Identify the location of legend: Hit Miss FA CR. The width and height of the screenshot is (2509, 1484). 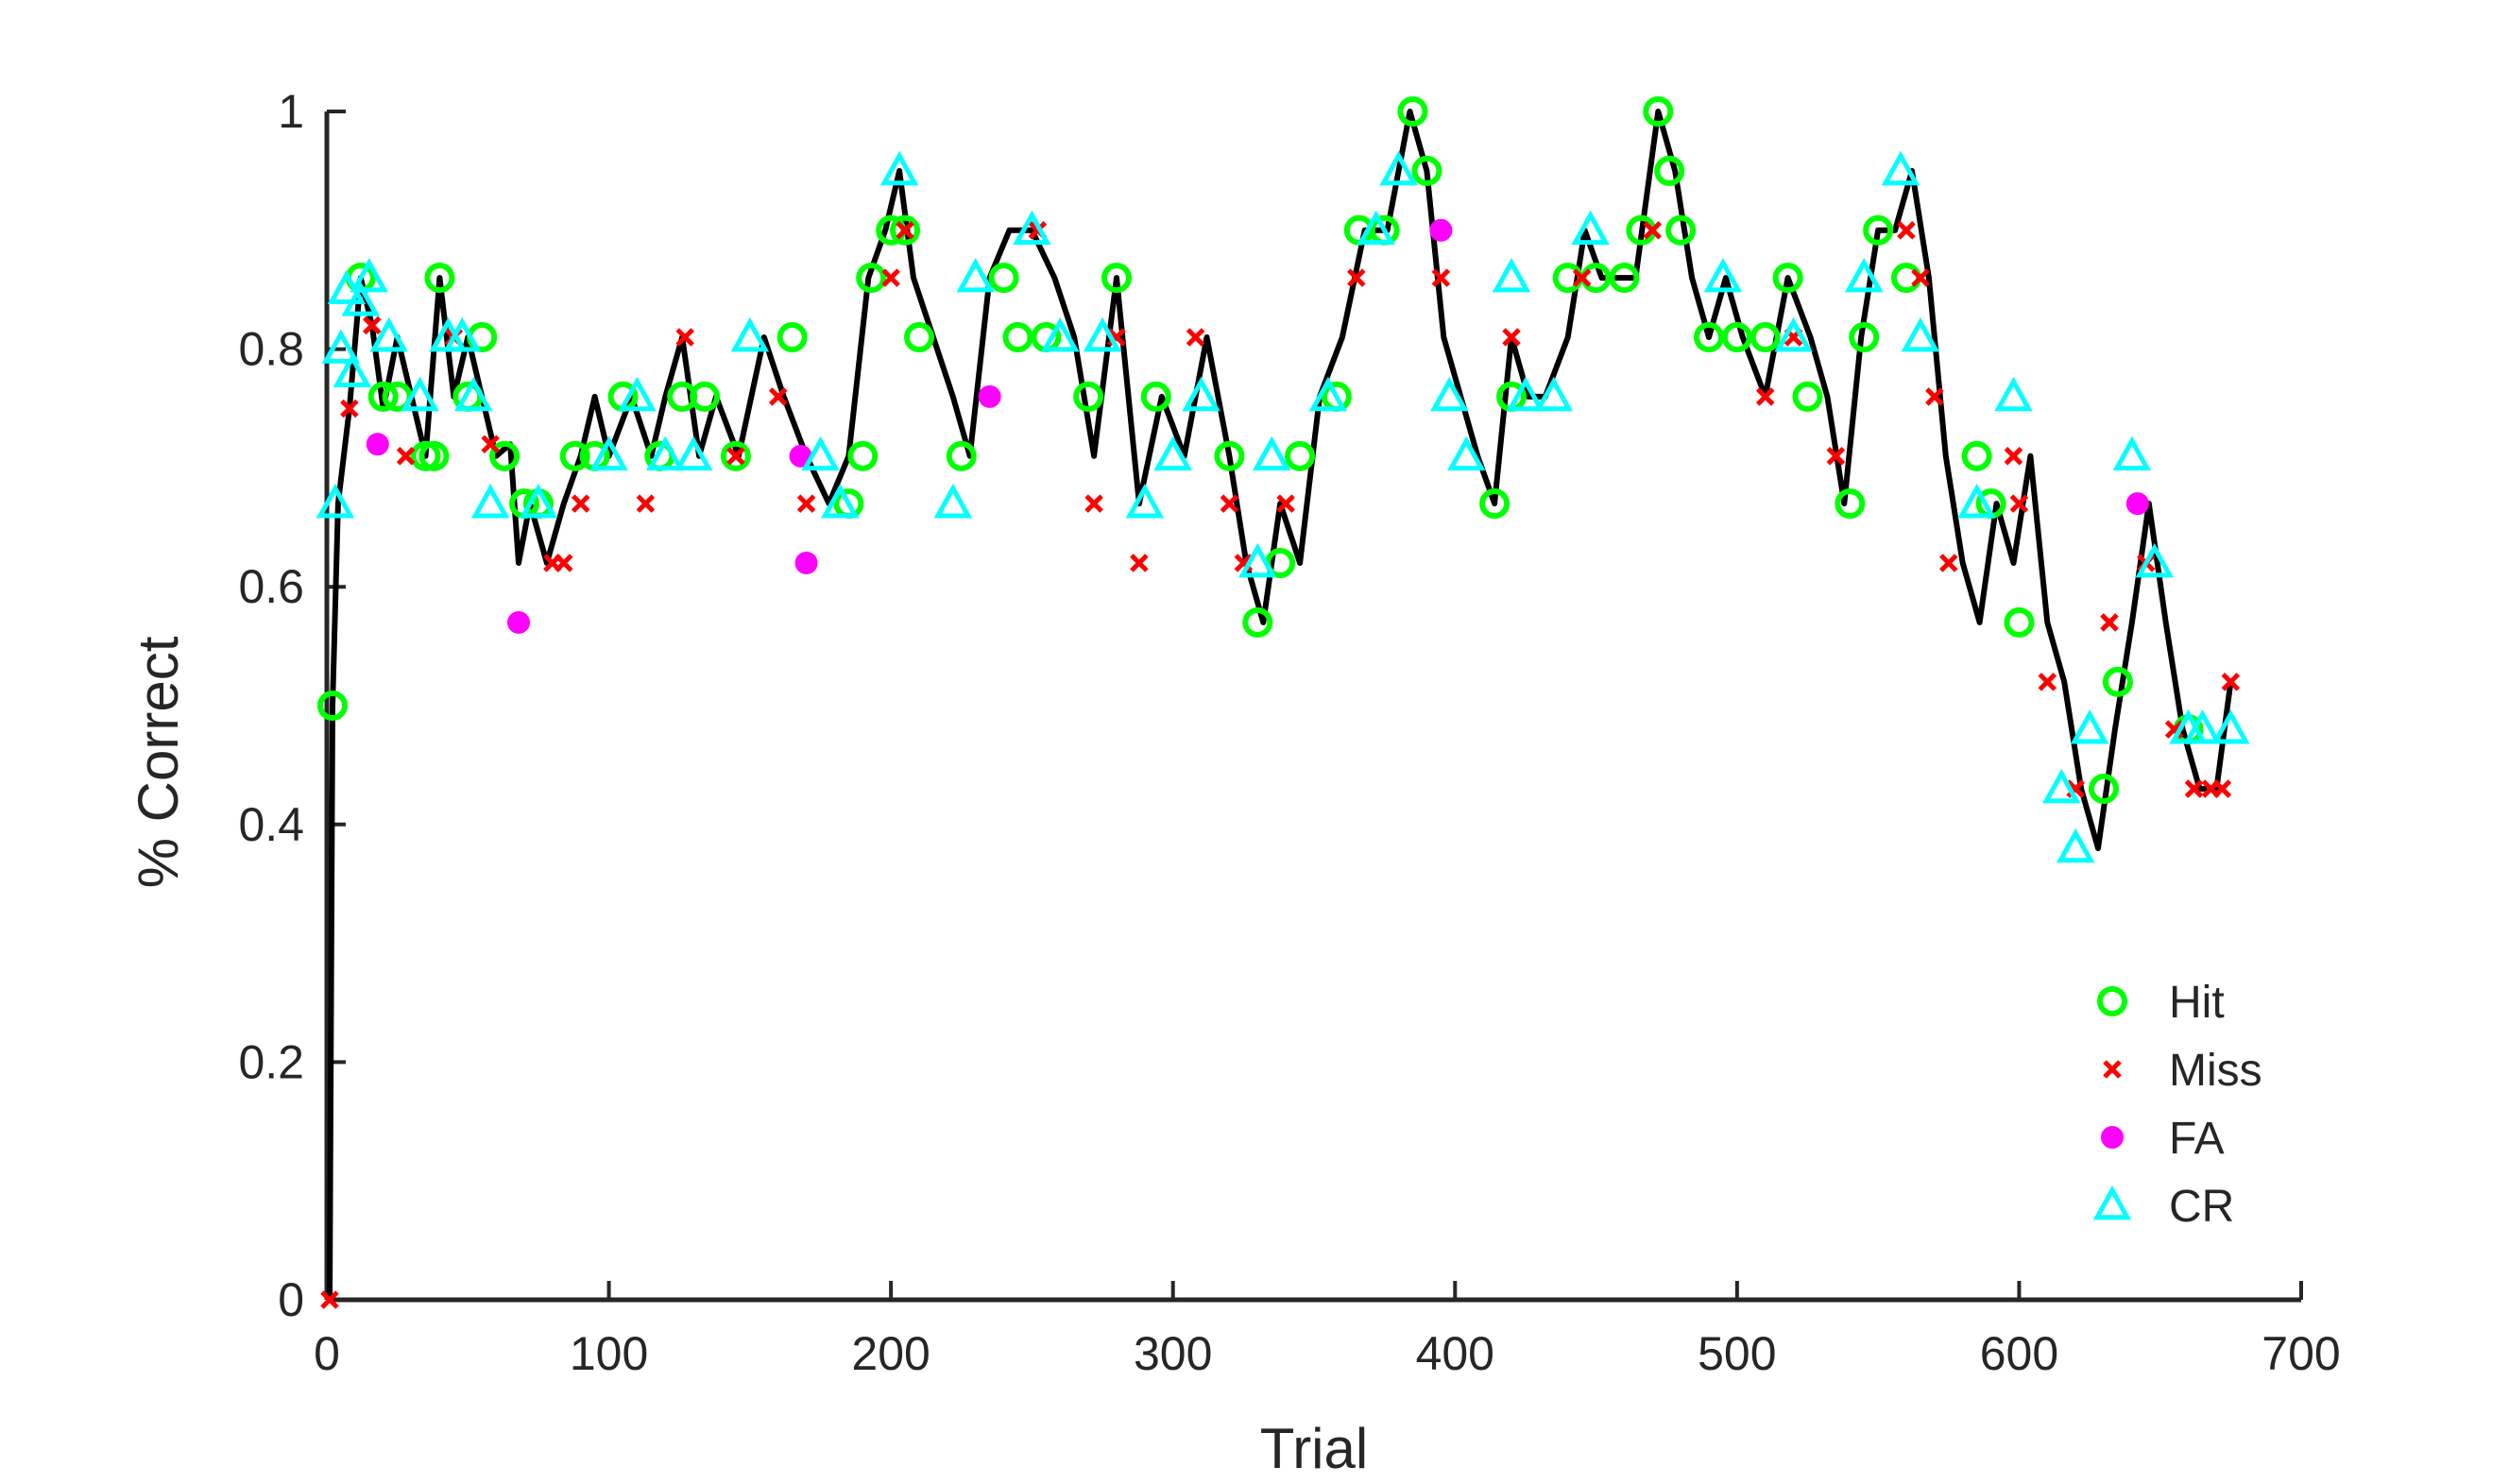
(2177, 1105).